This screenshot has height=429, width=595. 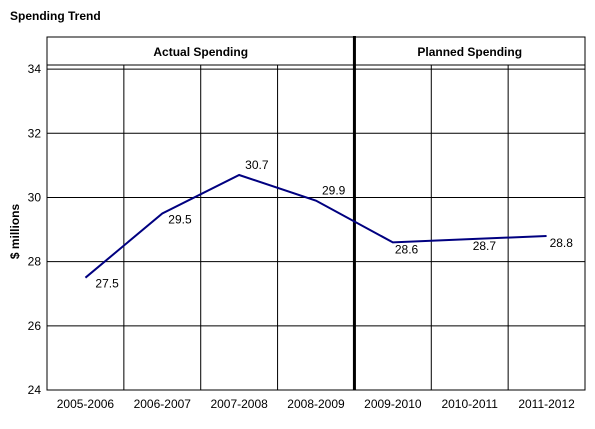 What do you see at coordinates (407, 249) in the screenshot?
I see `data-label: 28.6` at bounding box center [407, 249].